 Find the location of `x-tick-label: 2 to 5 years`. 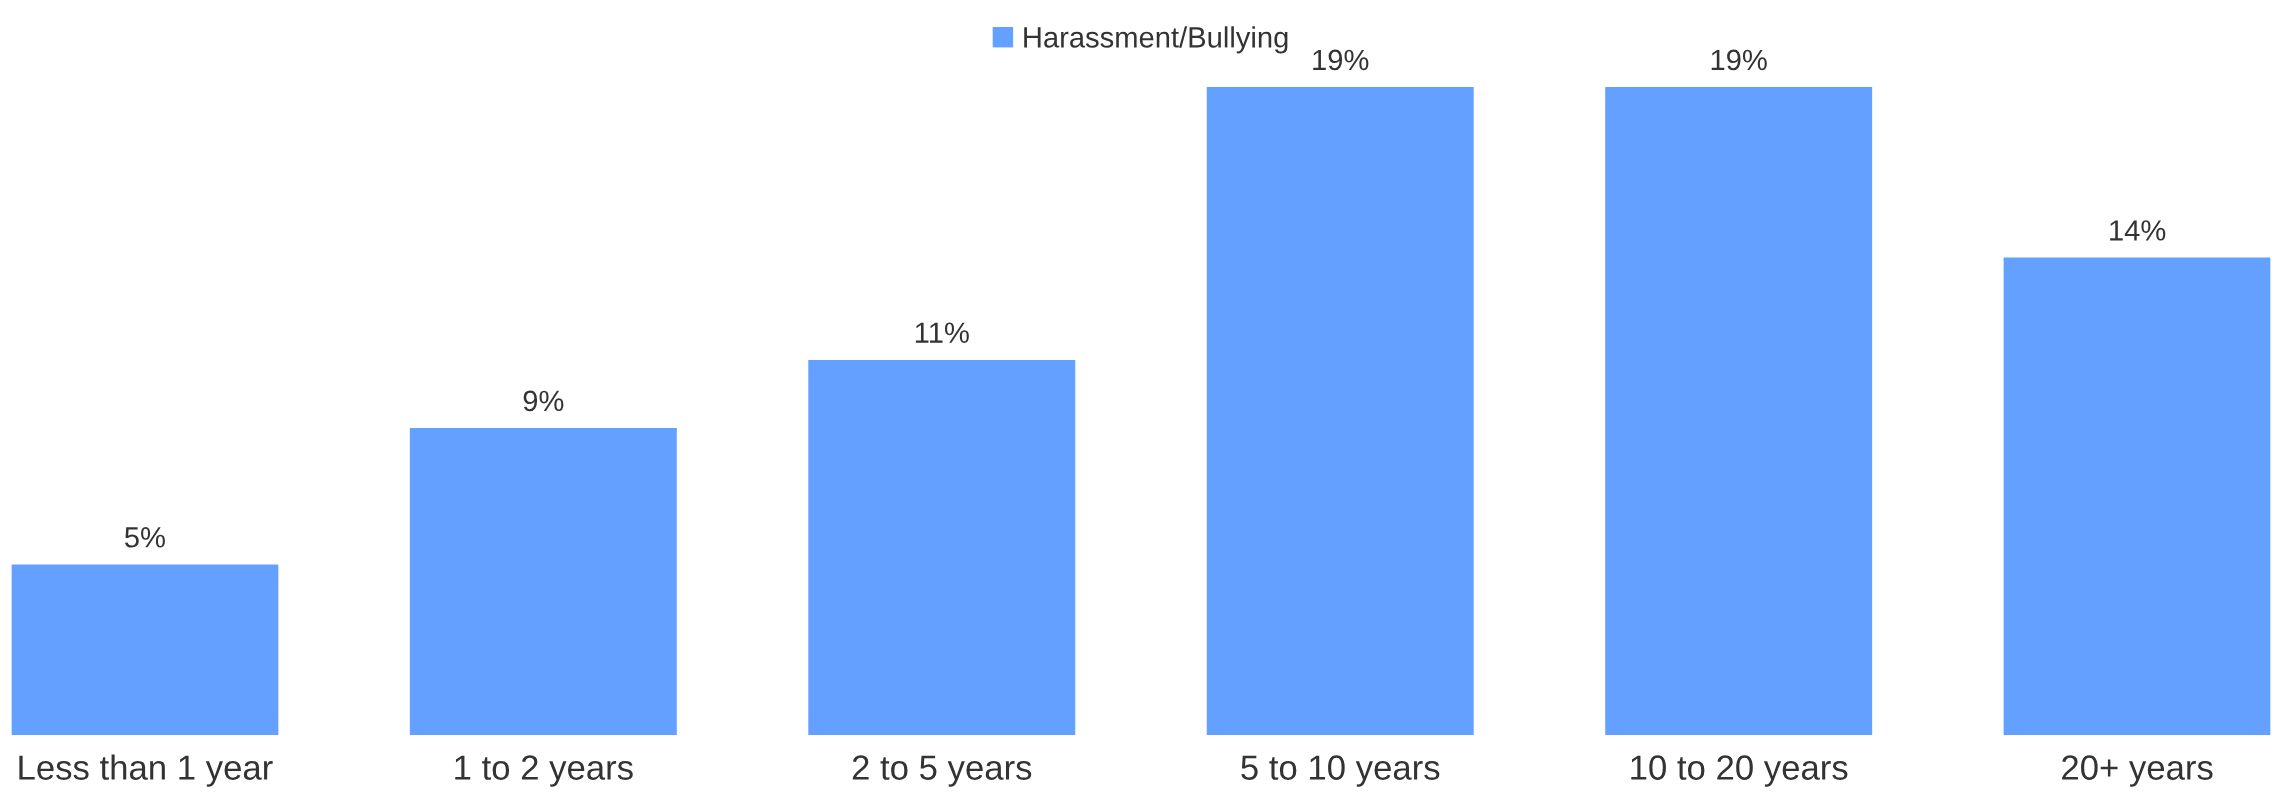

x-tick-label: 2 to 5 years is located at coordinates (942, 771).